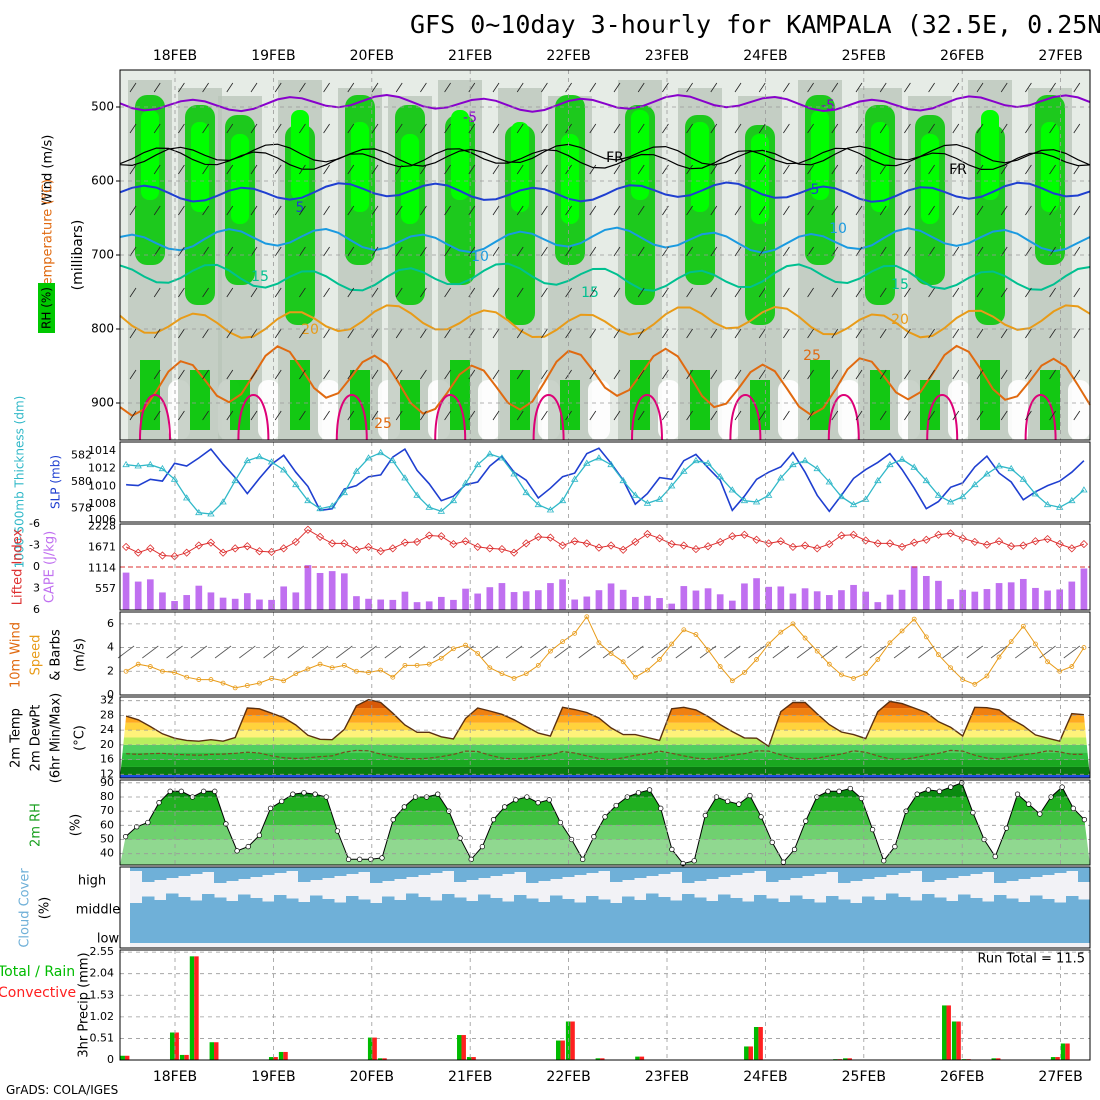  I want to click on isotherm-line, so click(605, 380).